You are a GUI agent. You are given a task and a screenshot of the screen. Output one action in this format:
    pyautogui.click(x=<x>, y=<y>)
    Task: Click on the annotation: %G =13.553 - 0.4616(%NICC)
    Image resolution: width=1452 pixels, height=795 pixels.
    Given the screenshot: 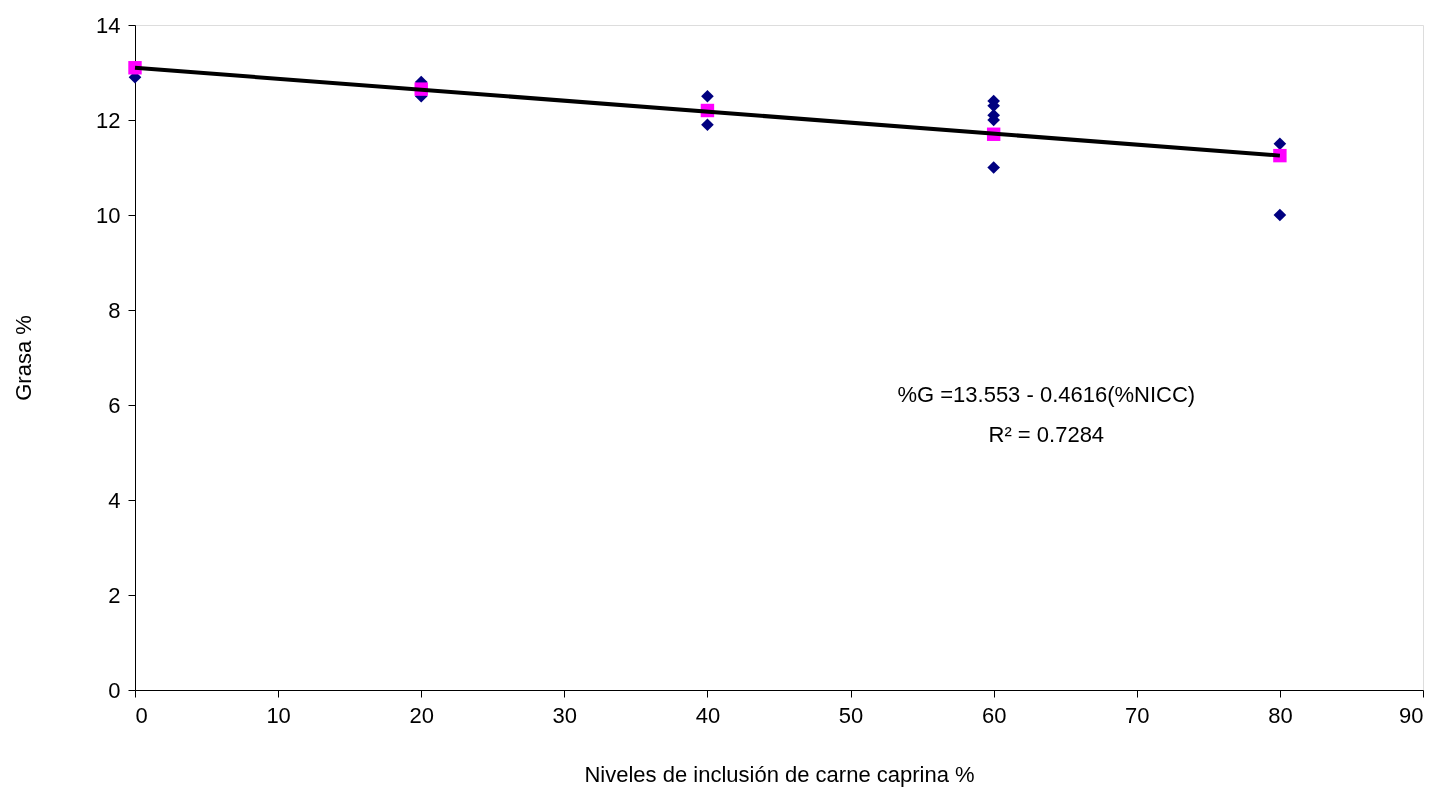 What is the action you would take?
    pyautogui.click(x=1046, y=395)
    